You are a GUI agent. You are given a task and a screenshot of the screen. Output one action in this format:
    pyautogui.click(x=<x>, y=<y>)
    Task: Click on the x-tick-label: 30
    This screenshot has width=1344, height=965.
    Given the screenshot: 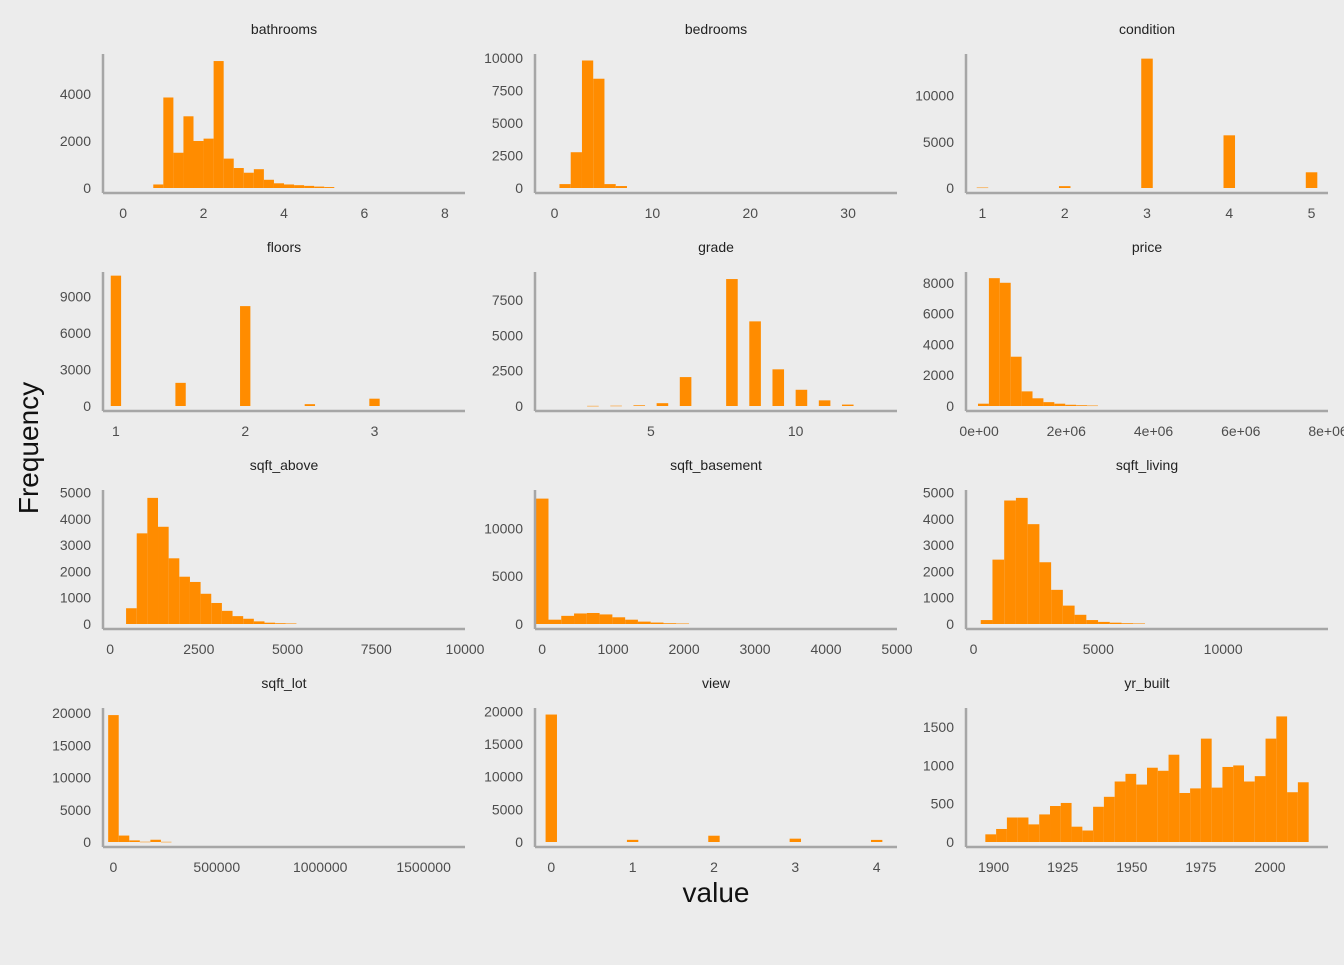 What is the action you would take?
    pyautogui.click(x=848, y=213)
    